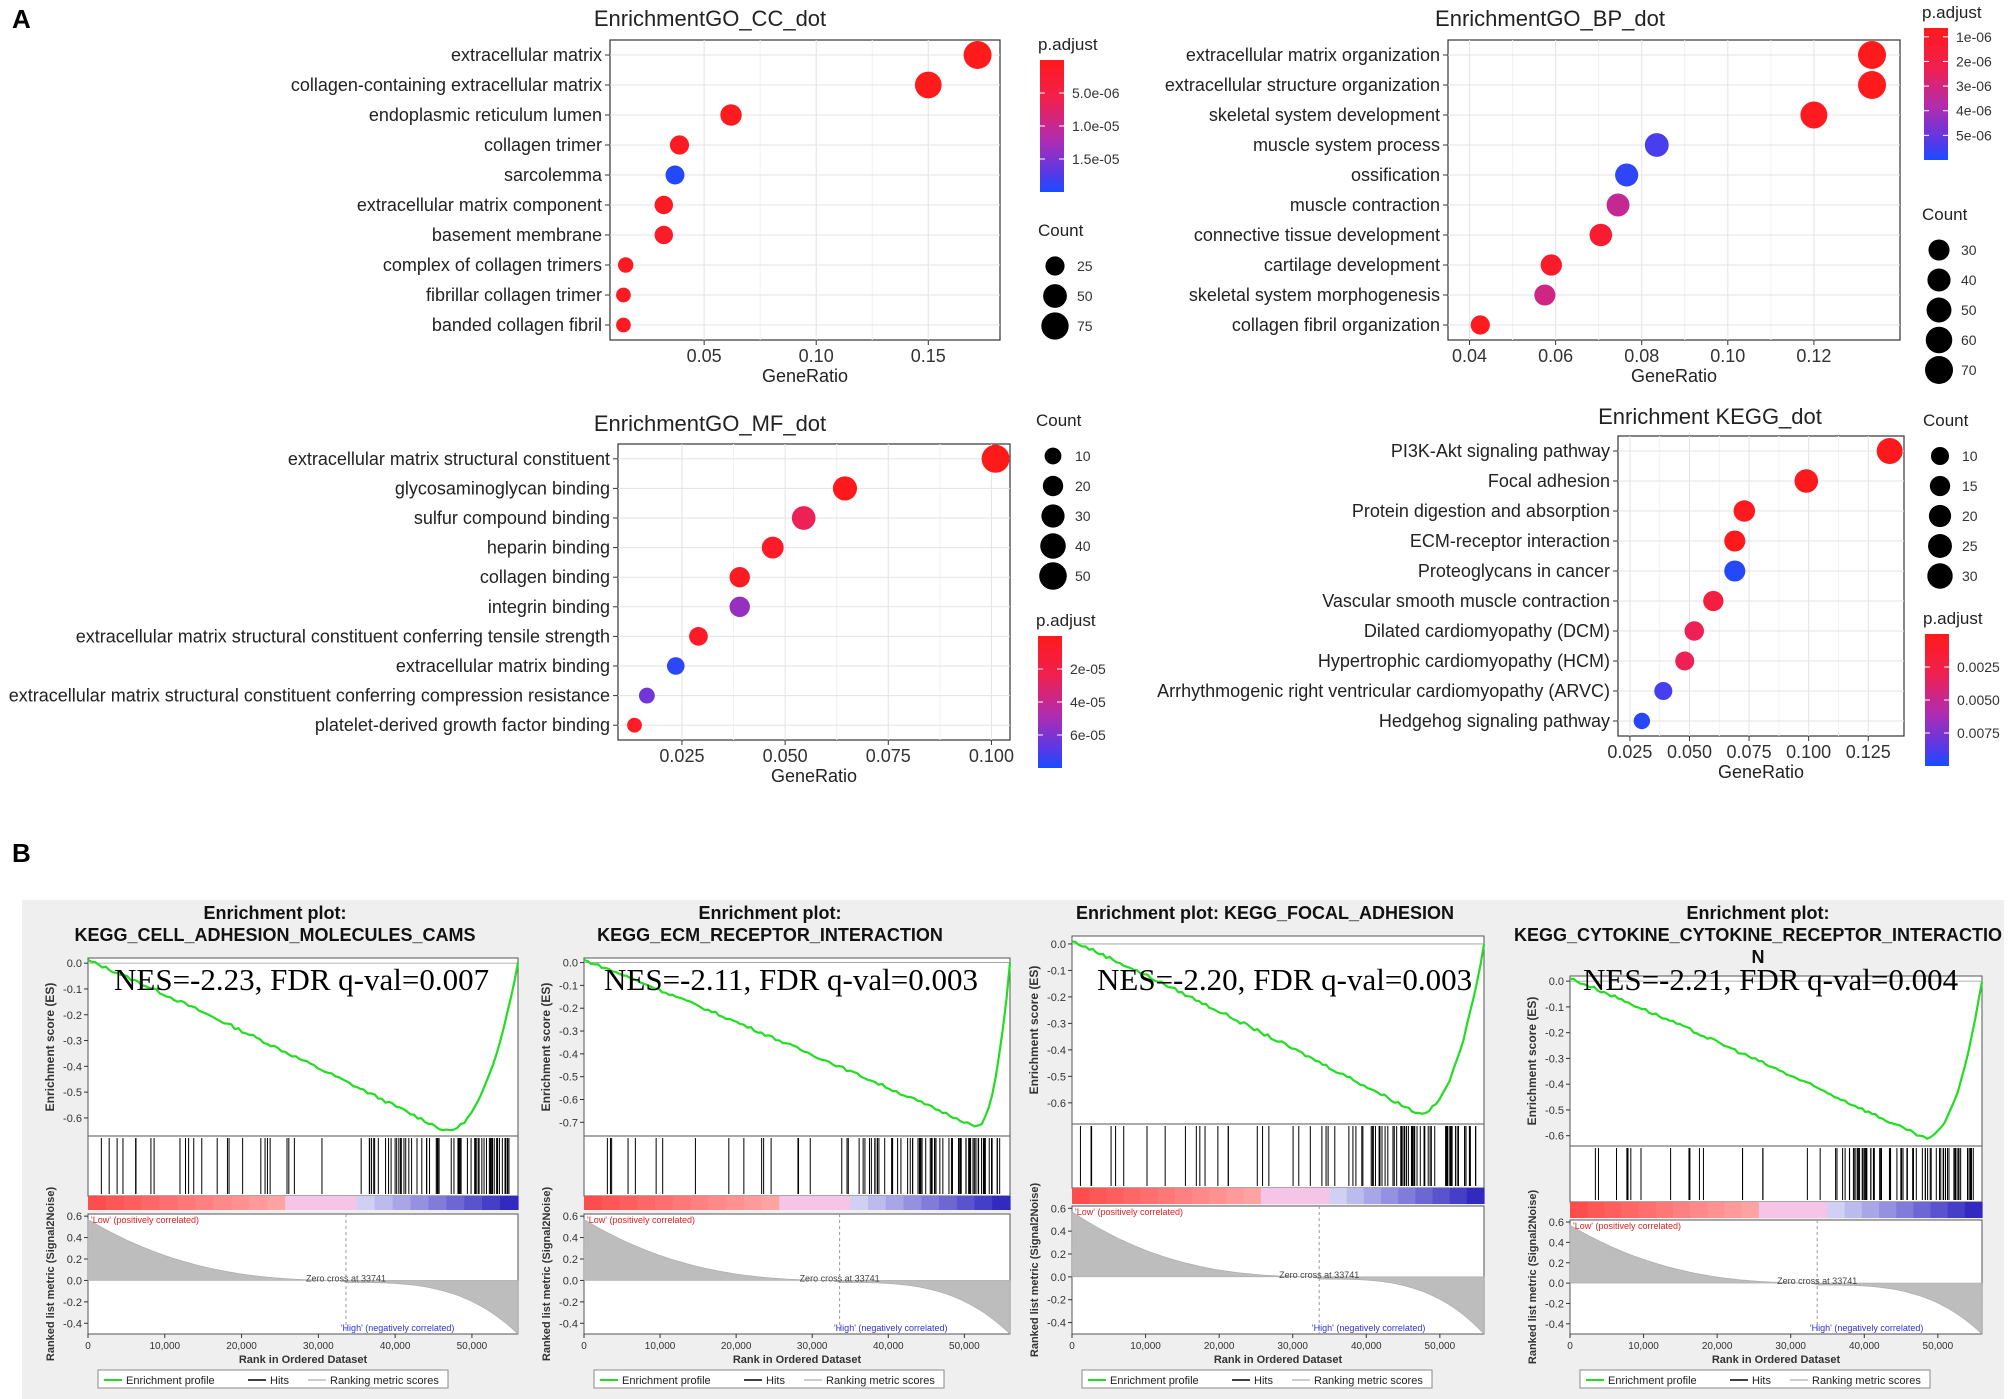 This screenshot has width=2008, height=1399. Describe the element at coordinates (1813, 356) in the screenshot. I see `bp-xtick-label: 0.12` at that location.